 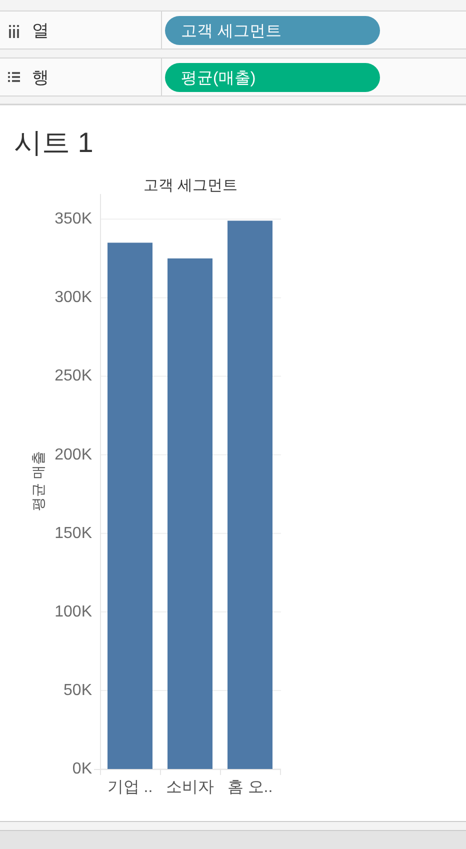 What do you see at coordinates (73, 455) in the screenshot?
I see `y-tick-label: 200K` at bounding box center [73, 455].